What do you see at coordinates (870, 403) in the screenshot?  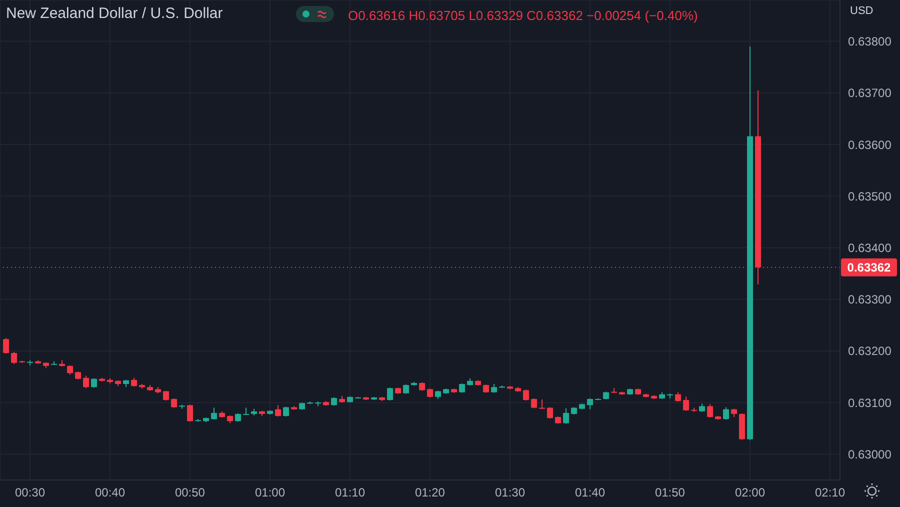 I see `y-tick-label: 0.63100` at bounding box center [870, 403].